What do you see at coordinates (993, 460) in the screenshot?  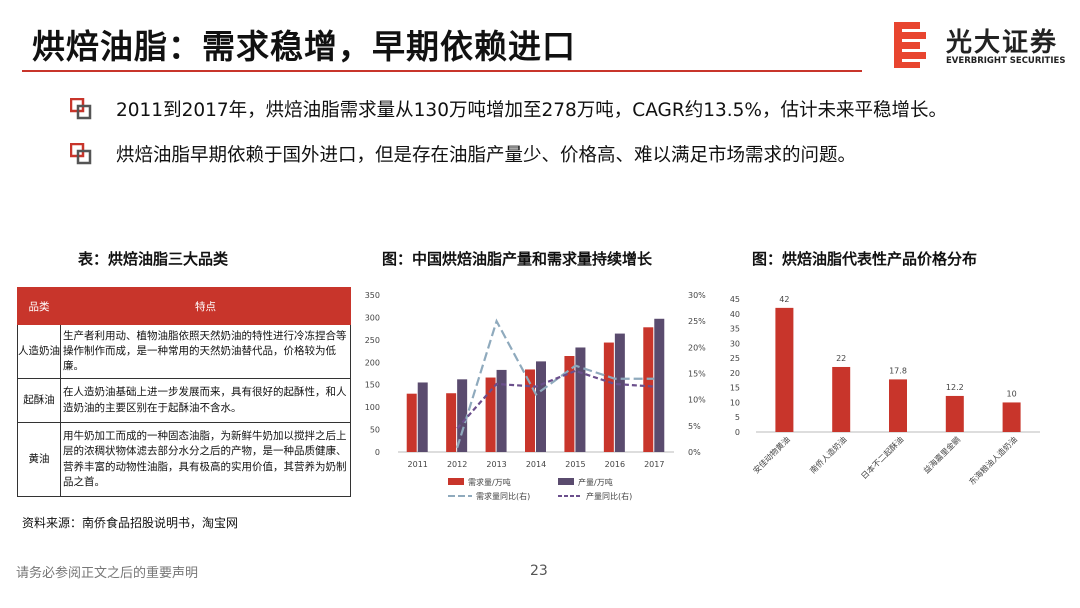 I see `x-tick-label: 东海粮油人造奶油` at bounding box center [993, 460].